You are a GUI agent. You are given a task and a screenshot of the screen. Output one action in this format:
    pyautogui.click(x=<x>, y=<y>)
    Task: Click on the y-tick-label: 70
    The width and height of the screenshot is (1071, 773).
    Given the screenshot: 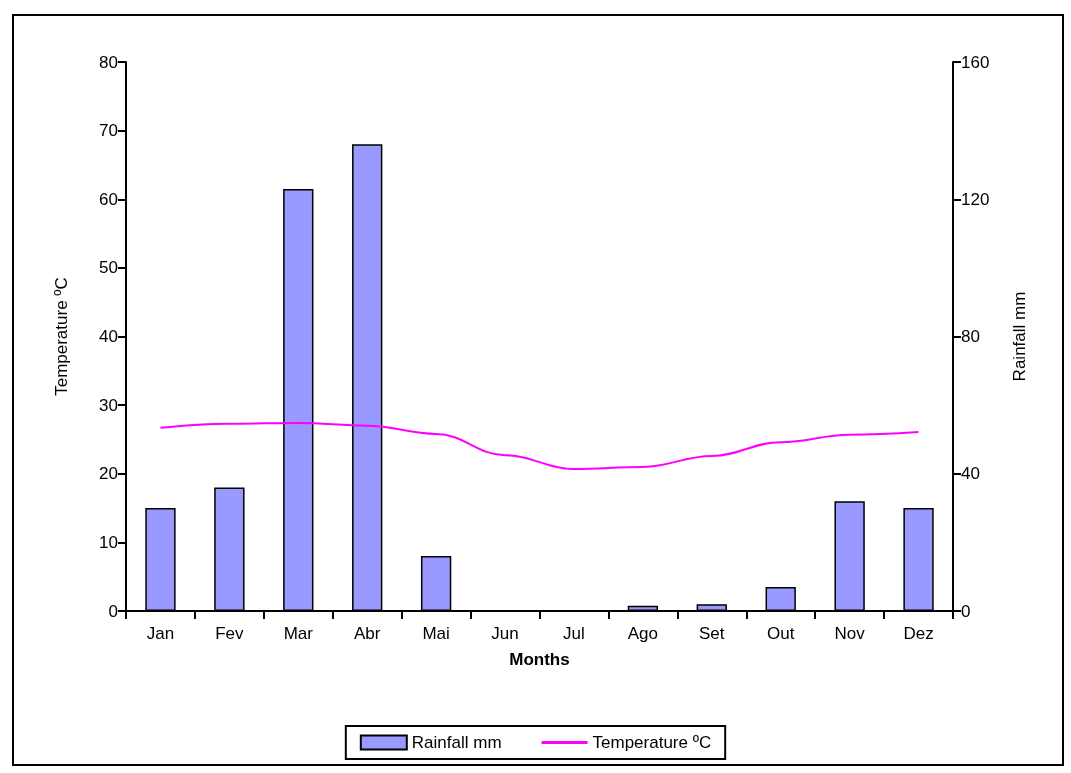 What is the action you would take?
    pyautogui.click(x=108, y=131)
    